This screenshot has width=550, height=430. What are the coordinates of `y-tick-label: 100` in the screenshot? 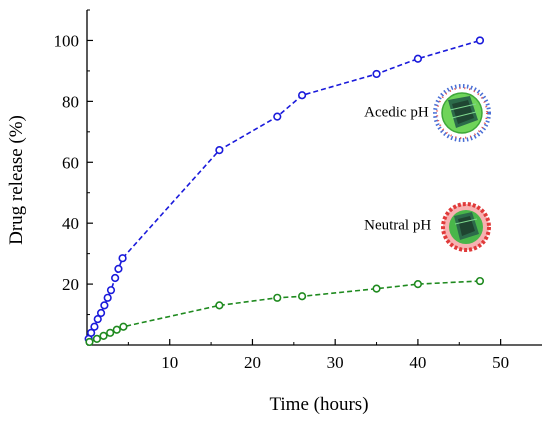 It's located at (67, 40).